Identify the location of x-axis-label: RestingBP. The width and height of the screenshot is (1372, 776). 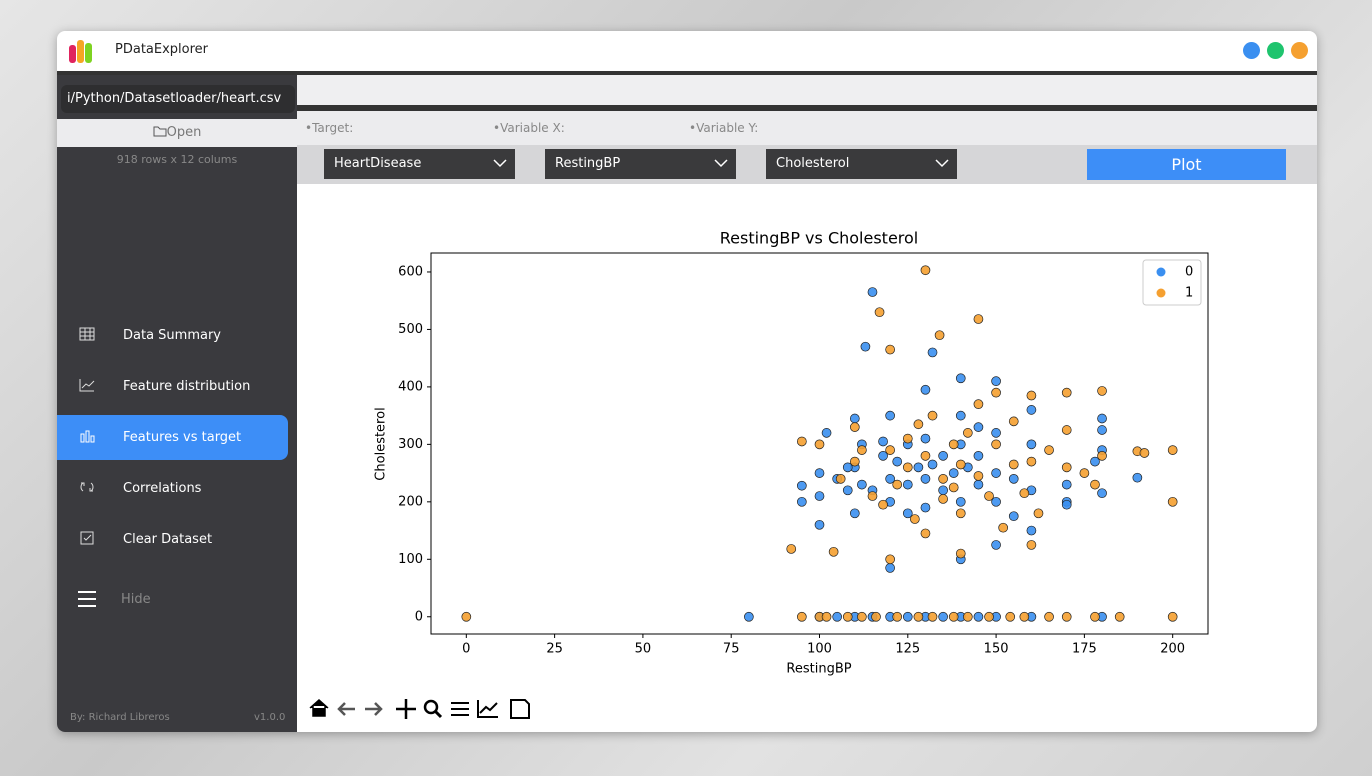
(818, 669).